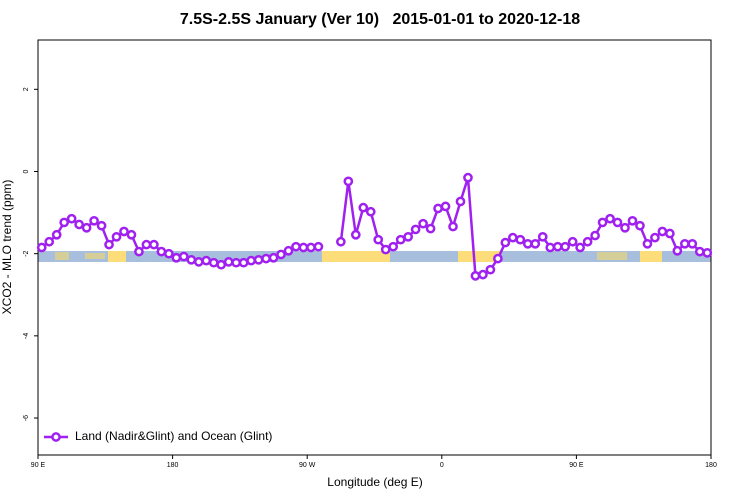 The height and width of the screenshot is (500, 750). What do you see at coordinates (442, 465) in the screenshot?
I see `x-tick-label: 0` at bounding box center [442, 465].